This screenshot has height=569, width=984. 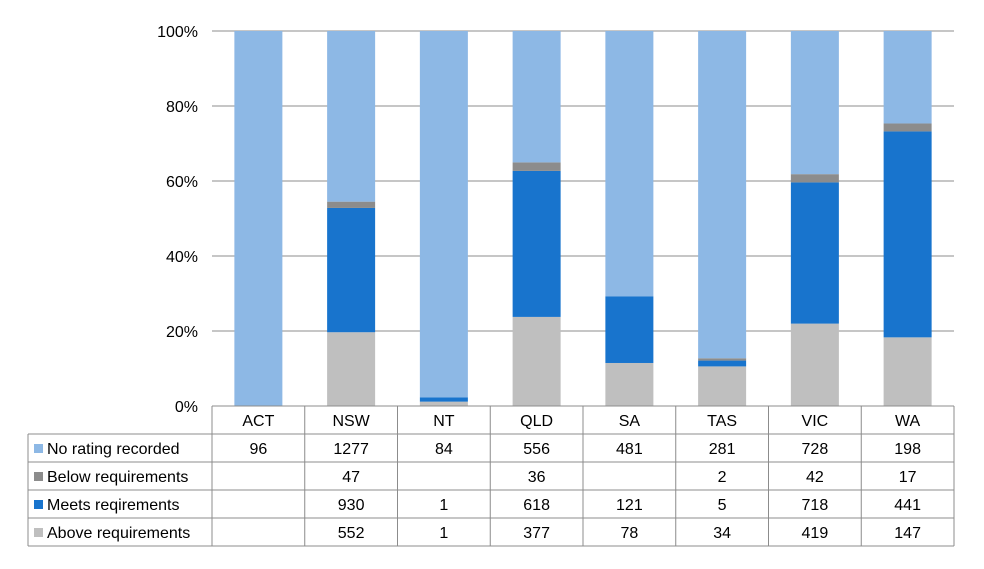 I want to click on category-label: TAS, so click(x=722, y=421).